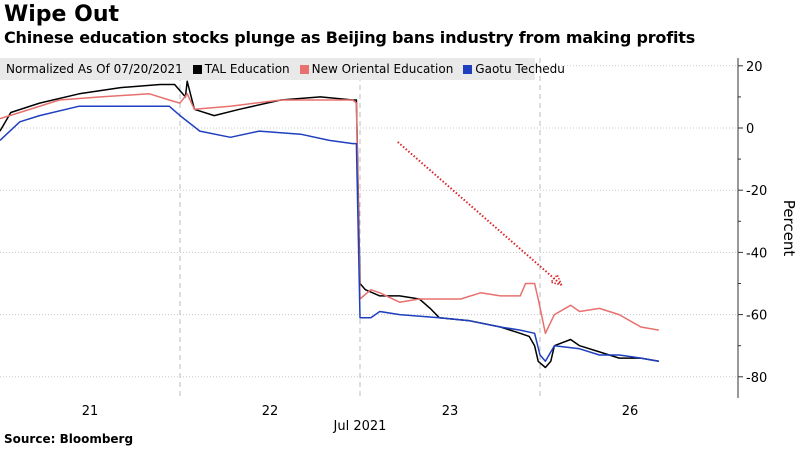  I want to click on legend-item-tal: TAL Education, so click(241, 69).